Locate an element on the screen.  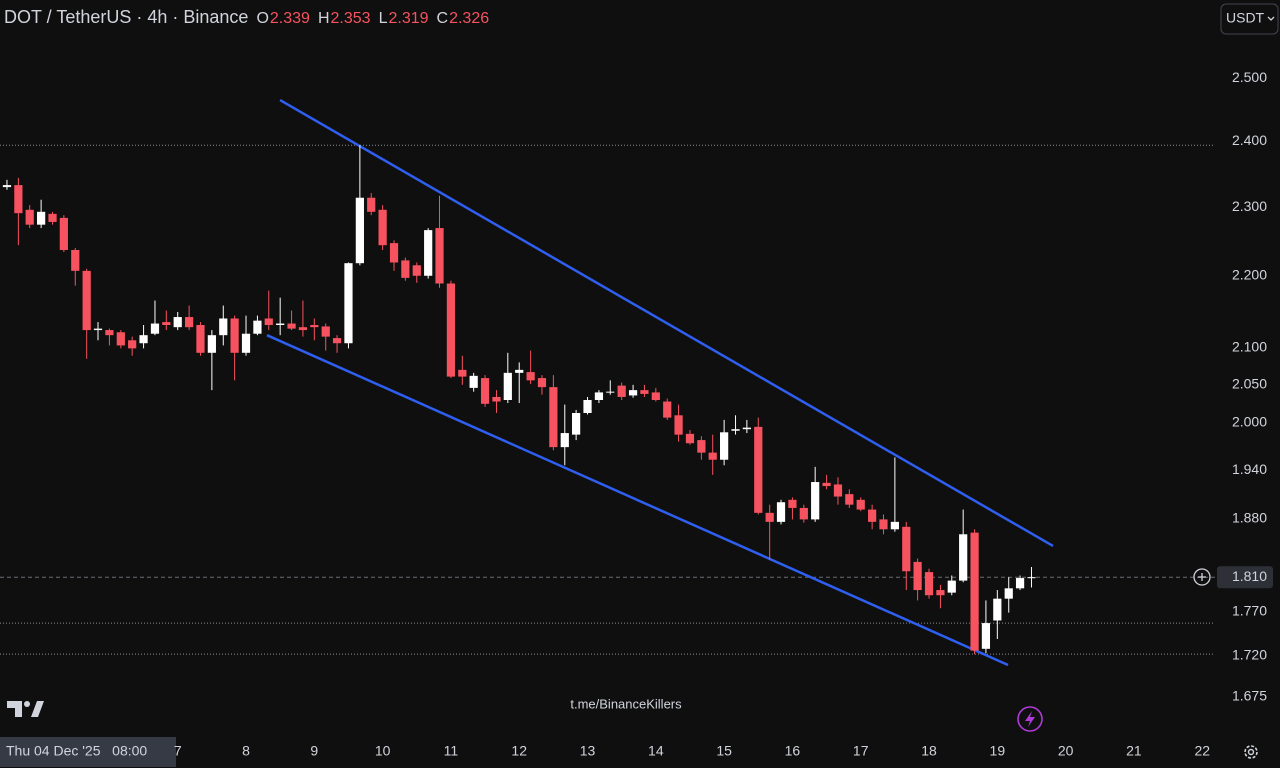
ohlc-value: 2.326 is located at coordinates (469, 18).